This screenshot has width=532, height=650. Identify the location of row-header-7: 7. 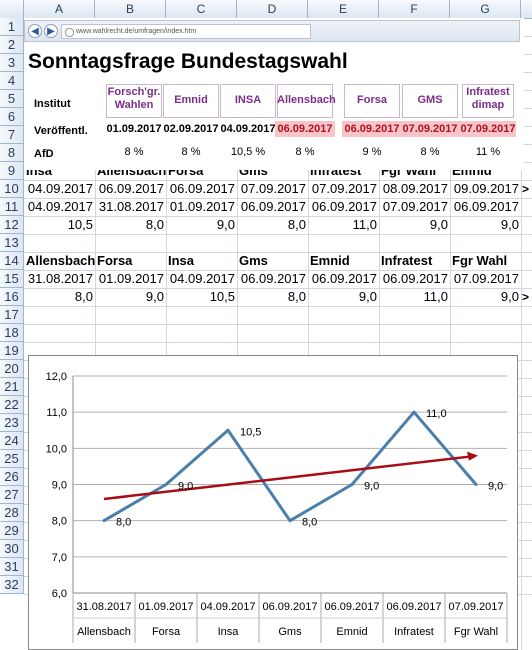
(12, 135).